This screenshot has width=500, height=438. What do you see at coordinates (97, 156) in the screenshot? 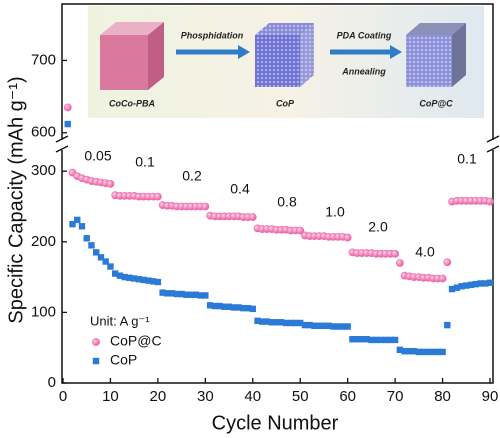
I see `rate-annotation: 0.05` at bounding box center [97, 156].